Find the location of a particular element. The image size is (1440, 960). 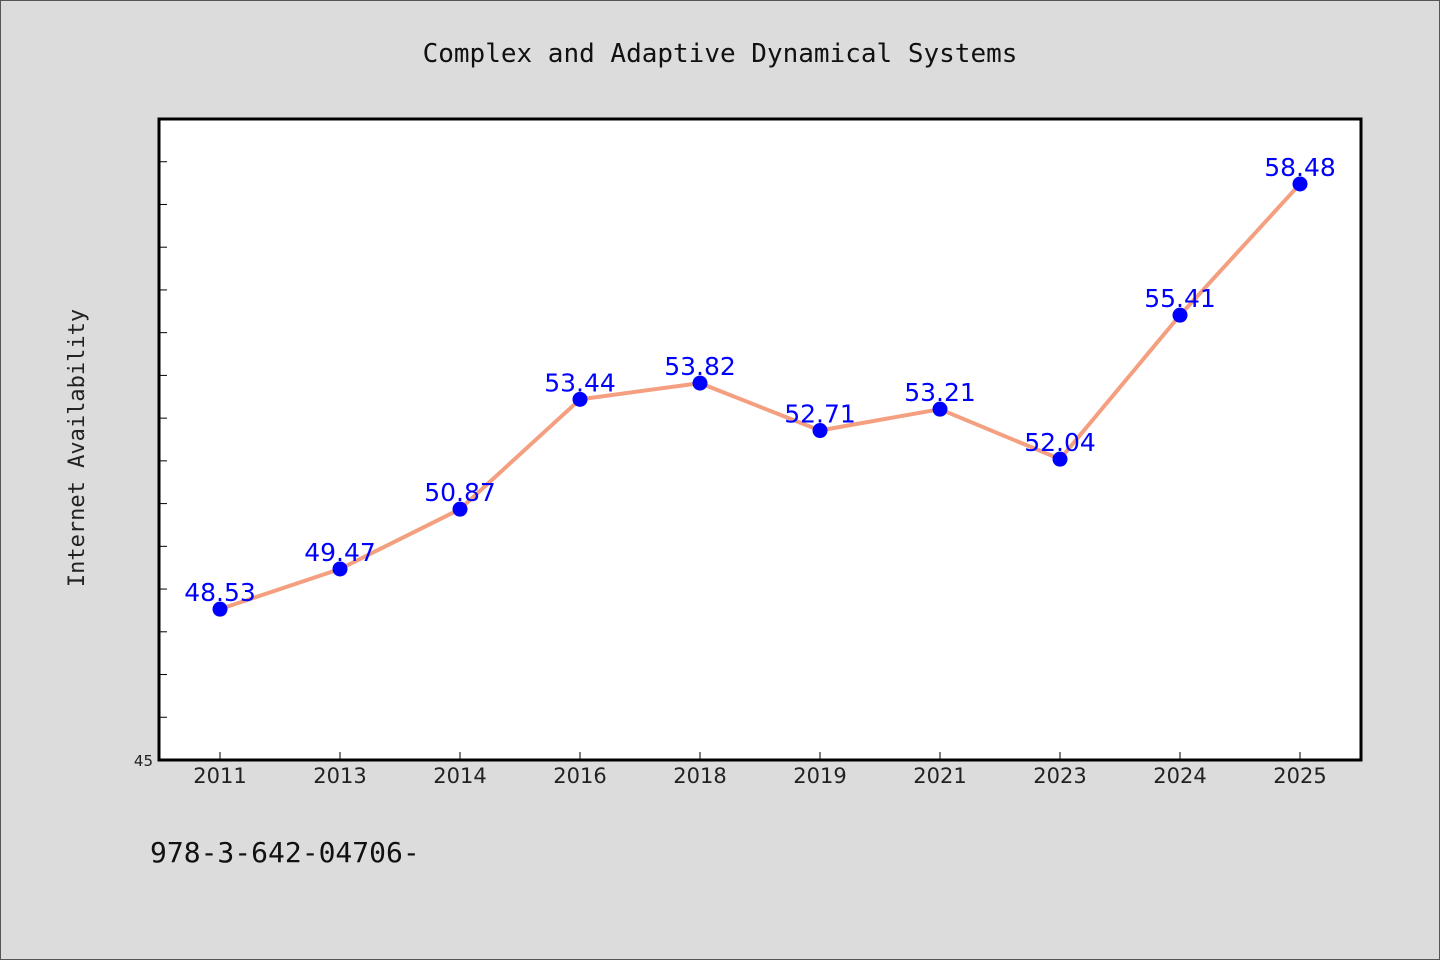

footer-isbn: 978-3-642-04706- is located at coordinates (285, 852).